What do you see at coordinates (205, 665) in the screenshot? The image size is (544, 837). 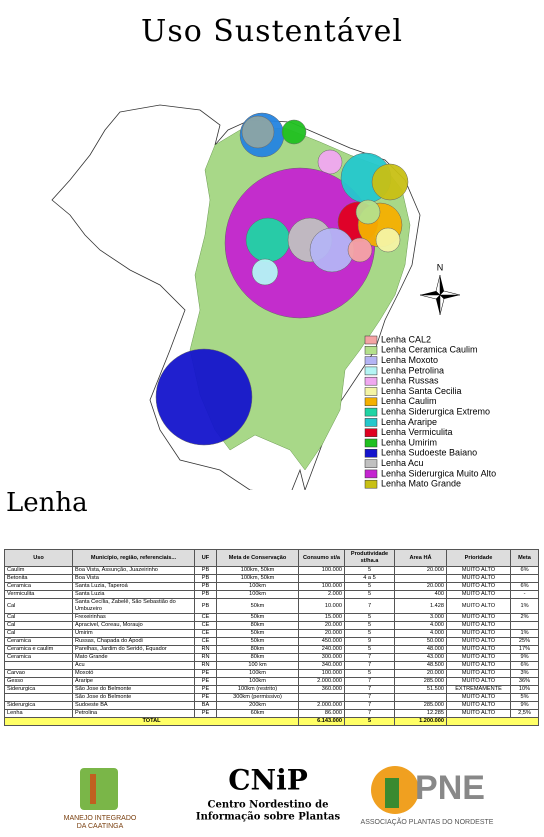 I see `table-cell: RN` at bounding box center [205, 665].